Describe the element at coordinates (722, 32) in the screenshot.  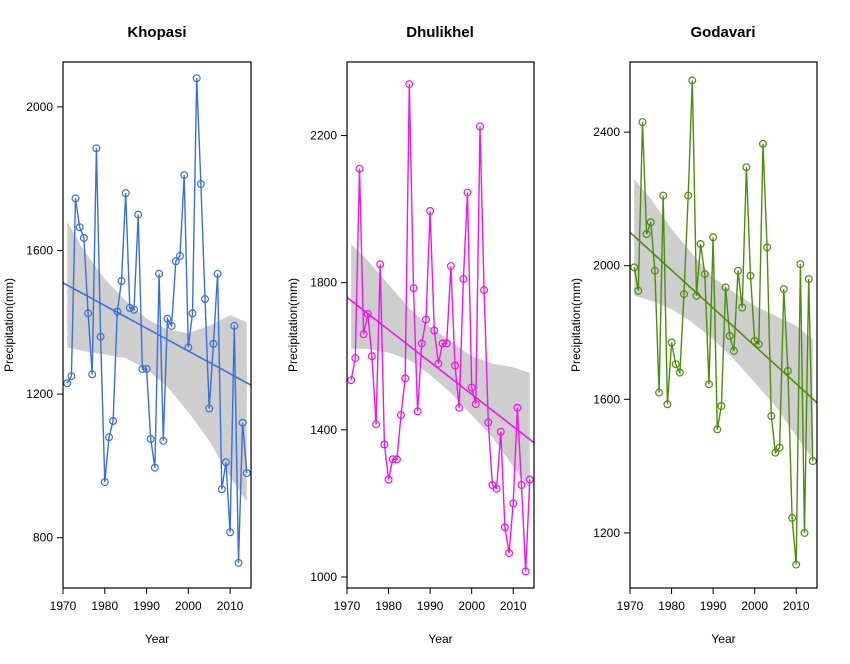
I see `panel-title: Godavari` at that location.